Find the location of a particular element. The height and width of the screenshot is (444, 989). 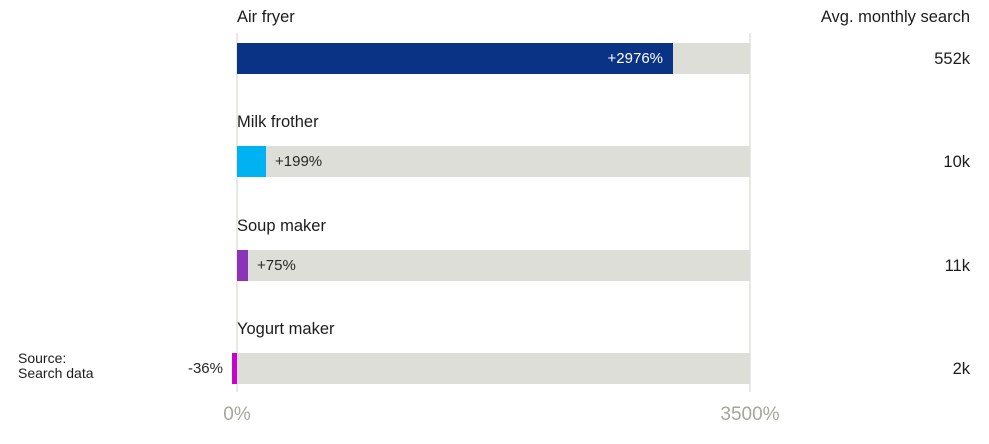

category-label: Soup maker is located at coordinates (281, 226).